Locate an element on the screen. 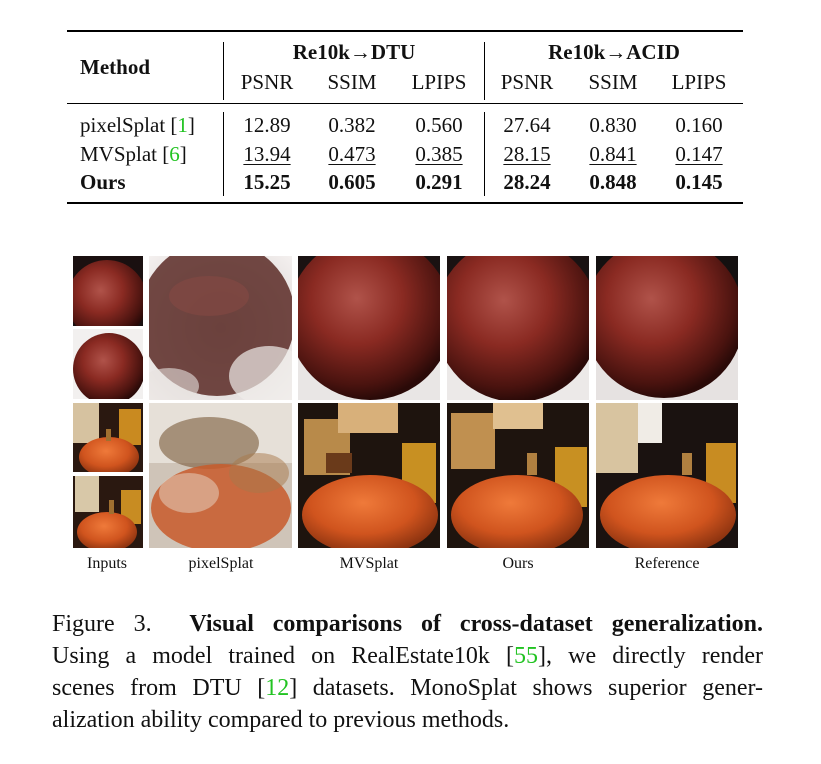 This screenshot has height=764, width=821. table-cell: 0.160 is located at coordinates (699, 125).